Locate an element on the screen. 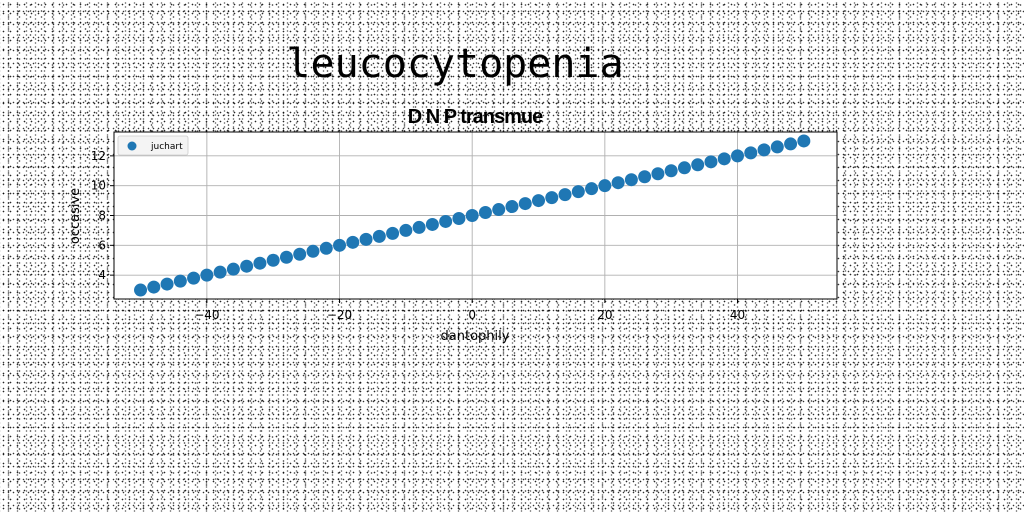 The height and width of the screenshot is (512, 1024). y-tick-label: 12 is located at coordinates (98, 156).